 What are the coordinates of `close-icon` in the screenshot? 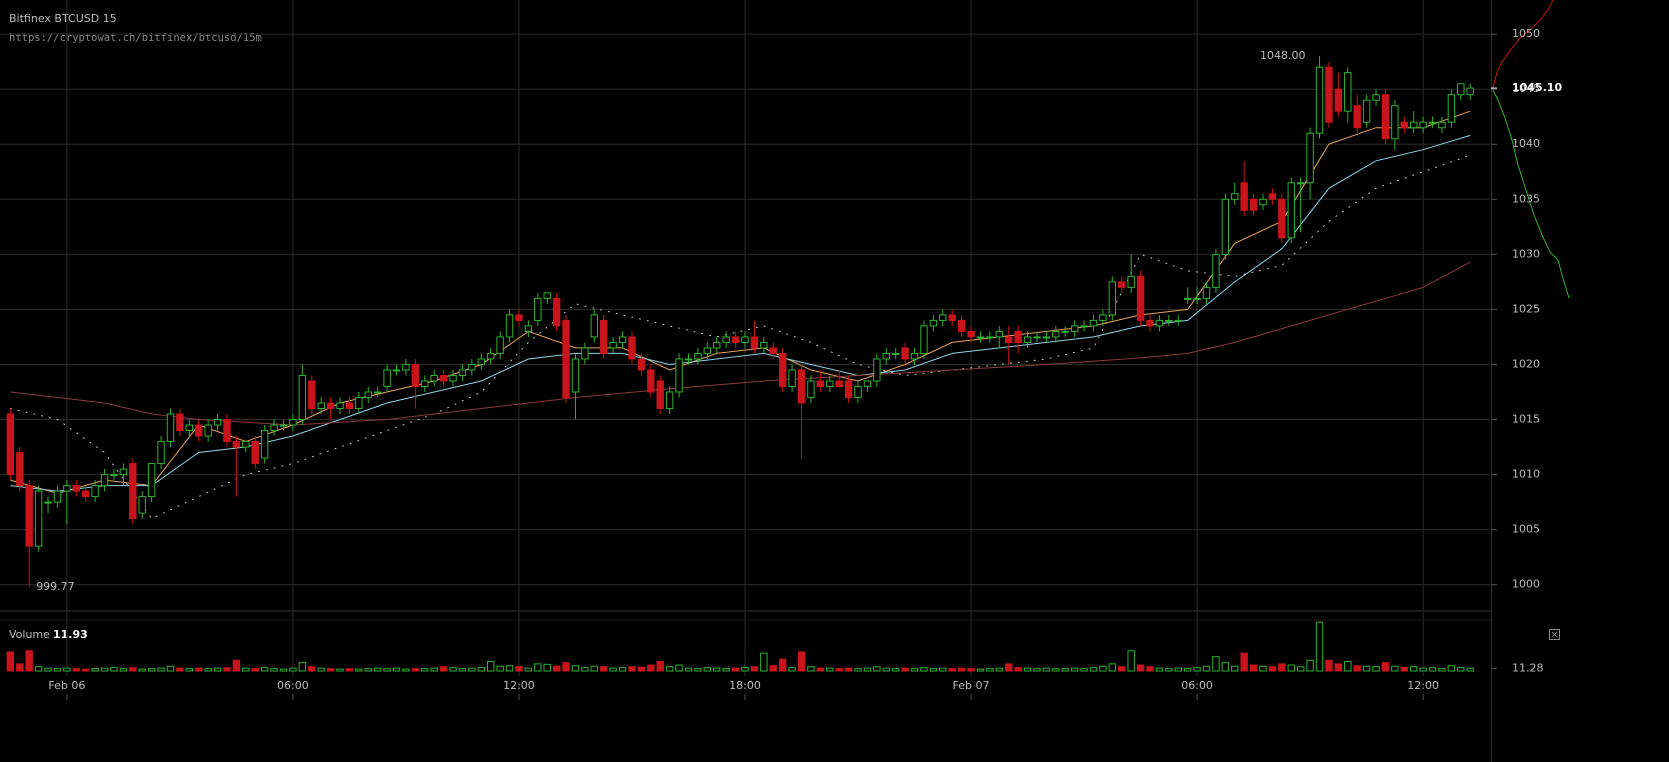 It's located at (1554, 634).